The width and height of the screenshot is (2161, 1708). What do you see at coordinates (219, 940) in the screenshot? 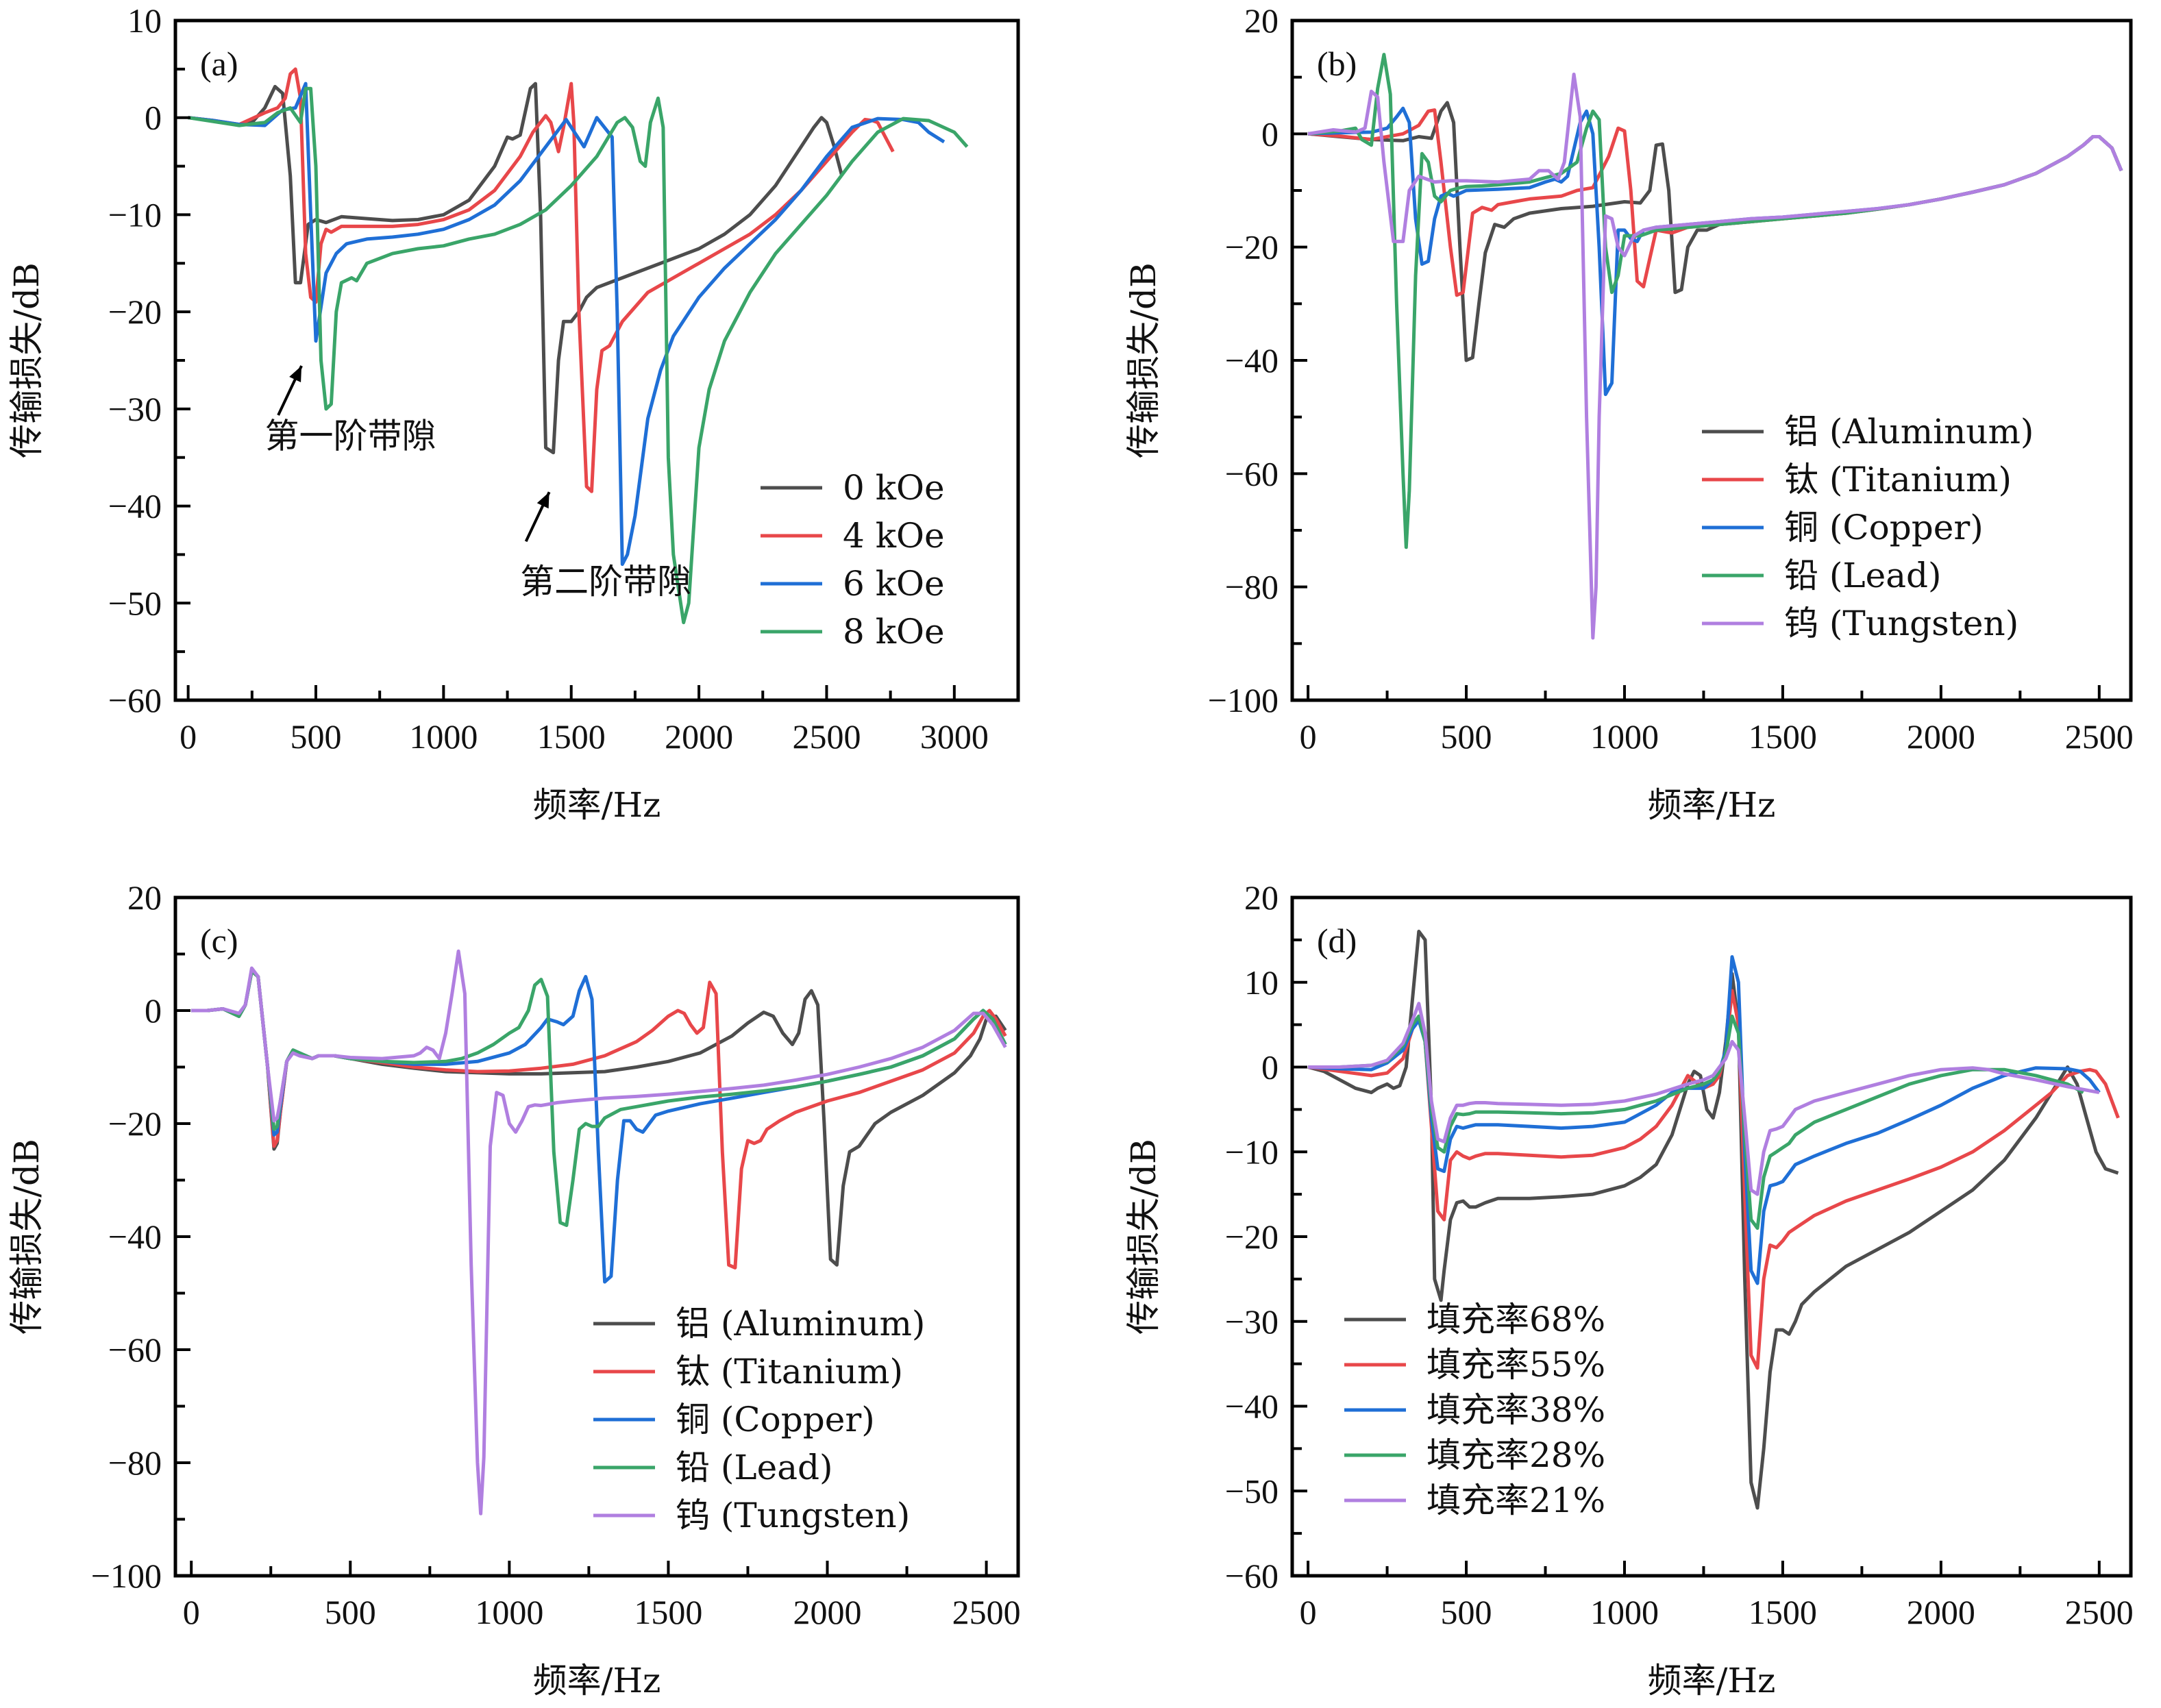
I see `panel-label: (c)` at bounding box center [219, 940].